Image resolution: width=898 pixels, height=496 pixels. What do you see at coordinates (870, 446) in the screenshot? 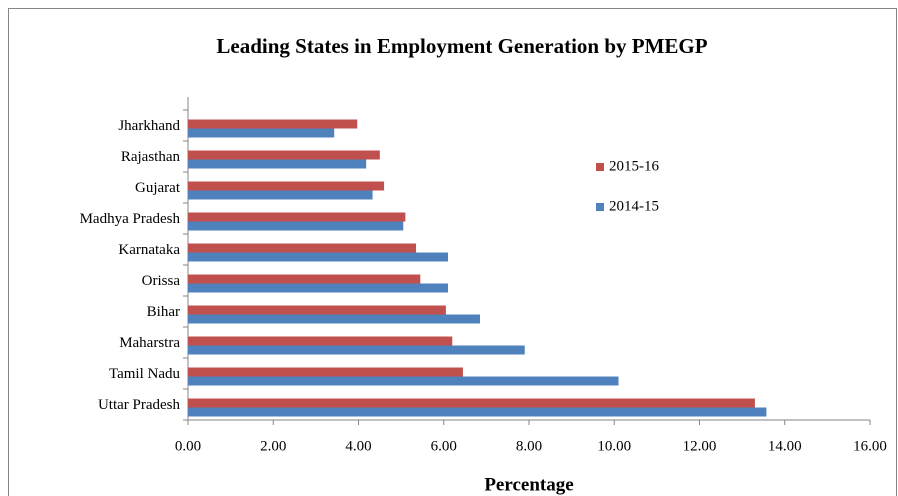
I see `x-tick-label: 16.00` at bounding box center [870, 446].